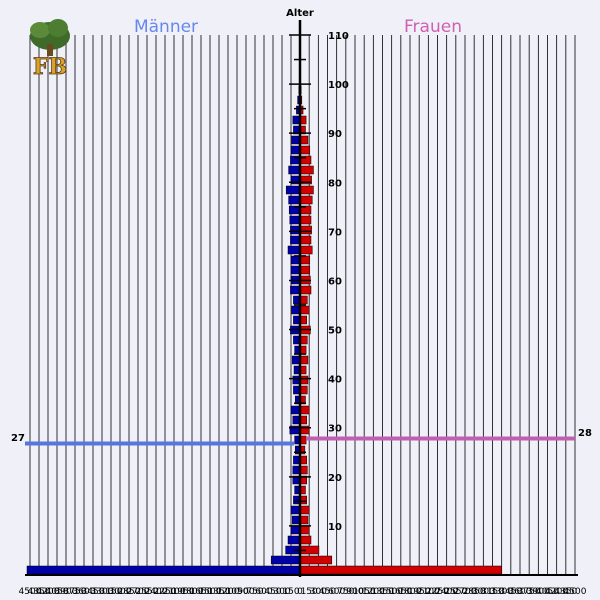  What do you see at coordinates (147, 592) in the screenshot?
I see `x-tick-label-left: 2550` at bounding box center [147, 592].